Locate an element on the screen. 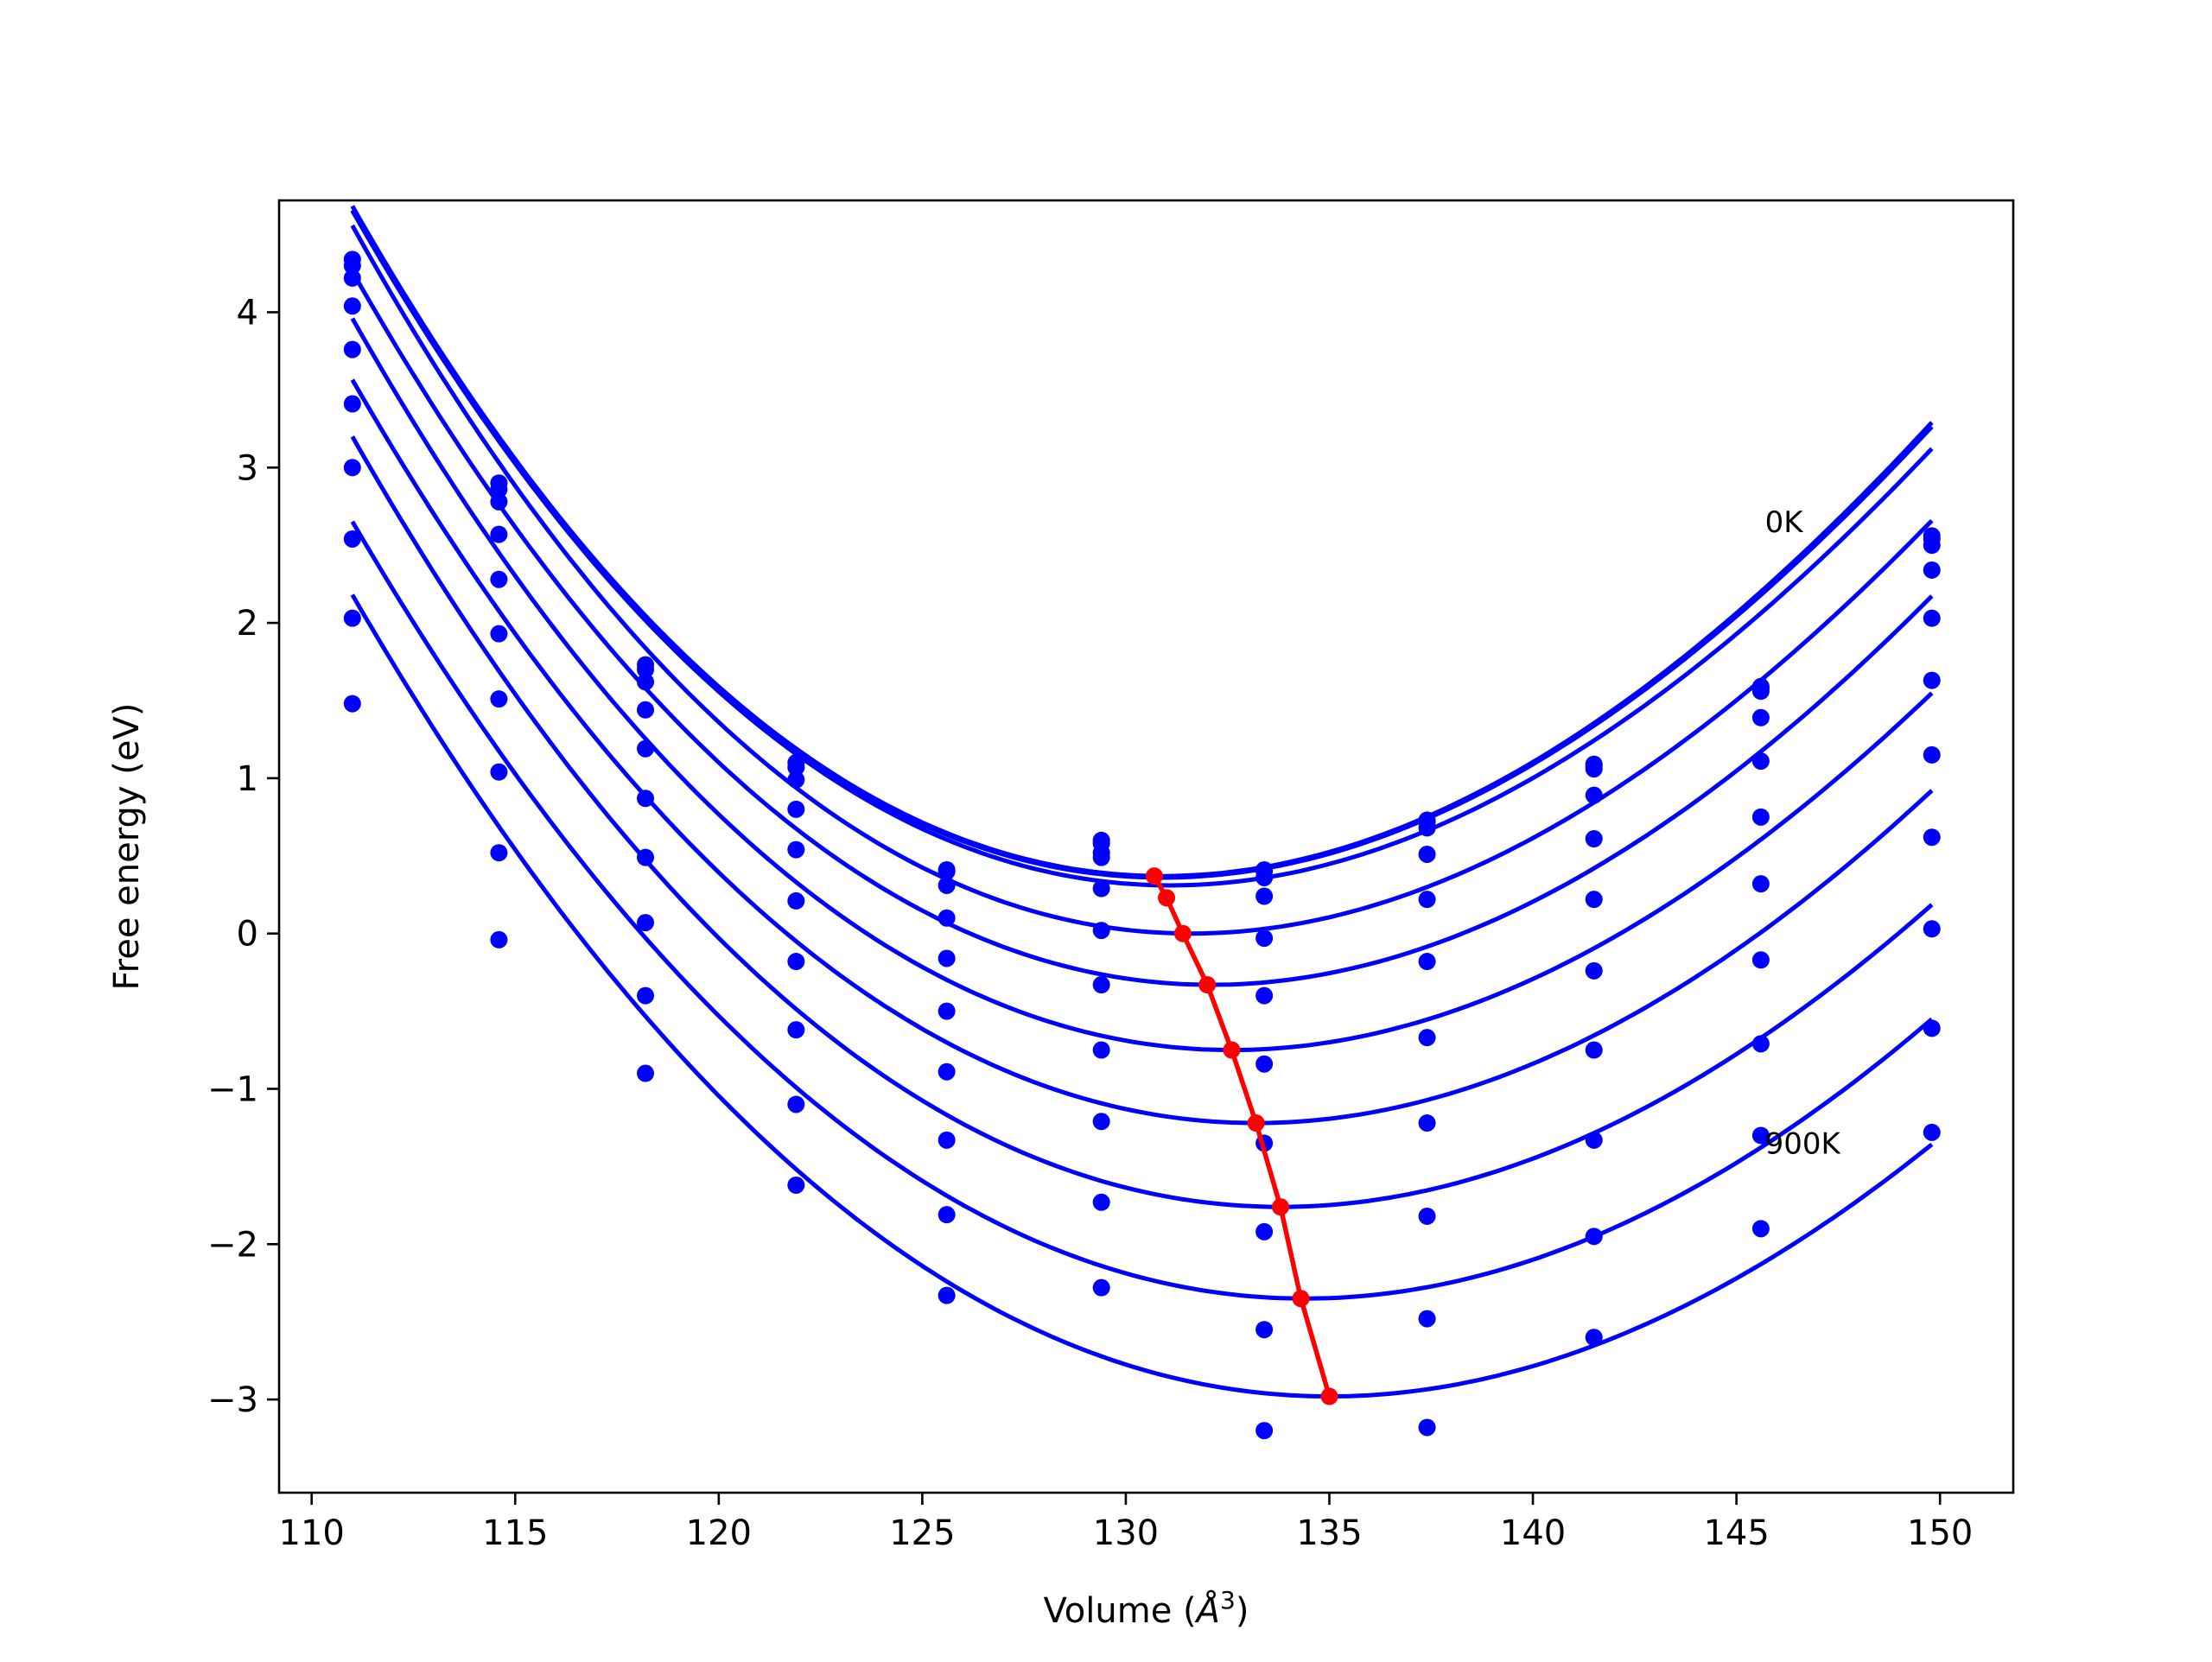 The height and width of the screenshot is (1662, 2212). x-tick-label-130: 130 is located at coordinates (1126, 1533).